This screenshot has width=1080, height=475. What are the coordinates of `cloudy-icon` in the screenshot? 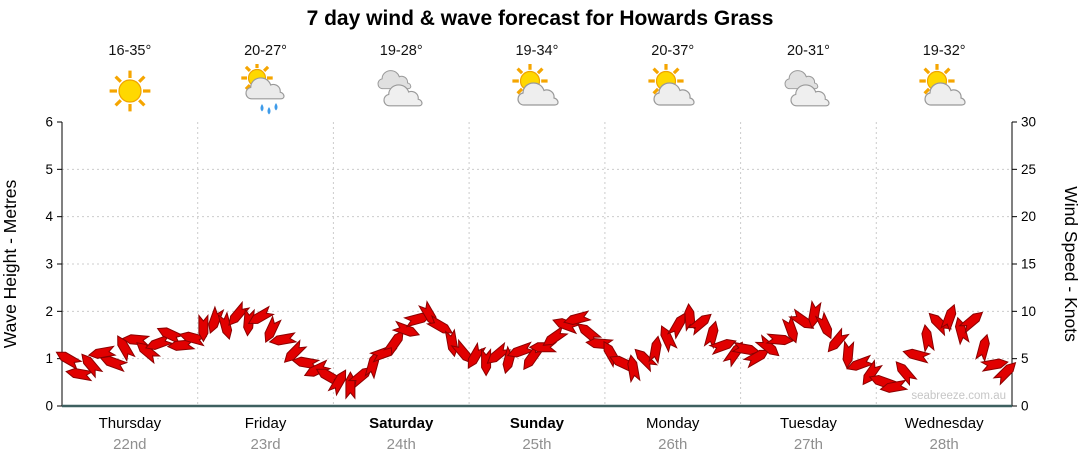 It's located at (807, 88).